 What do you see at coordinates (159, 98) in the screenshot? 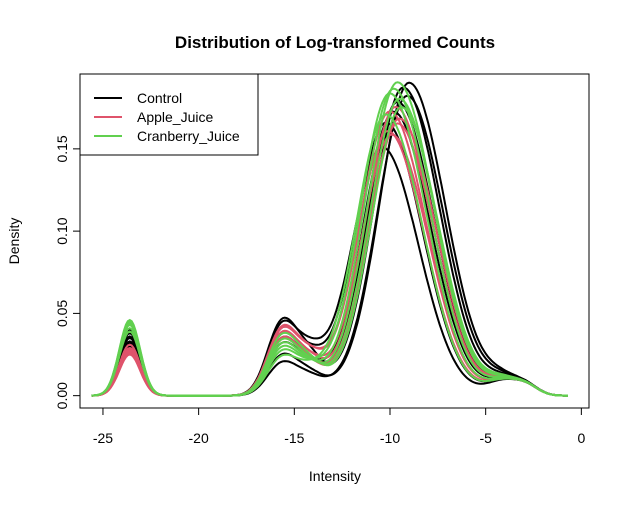
I see `legend-label: Control` at bounding box center [159, 98].